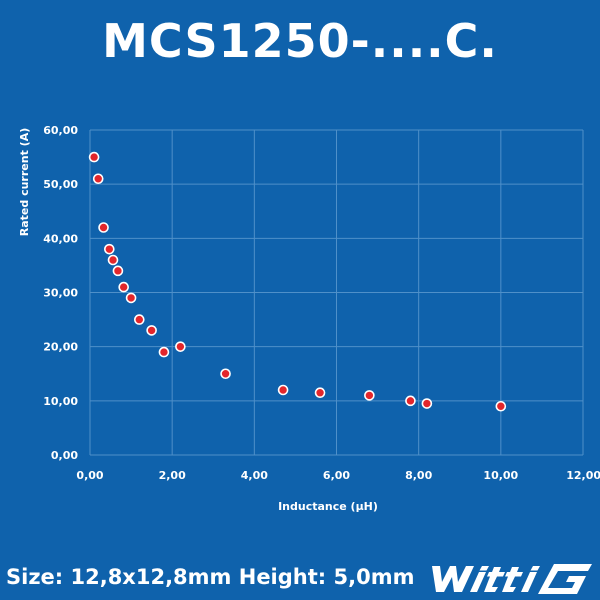 Image resolution: width=600 pixels, height=600 pixels. What do you see at coordinates (60, 347) in the screenshot?
I see `y-tick-label: 20,00` at bounding box center [60, 347].